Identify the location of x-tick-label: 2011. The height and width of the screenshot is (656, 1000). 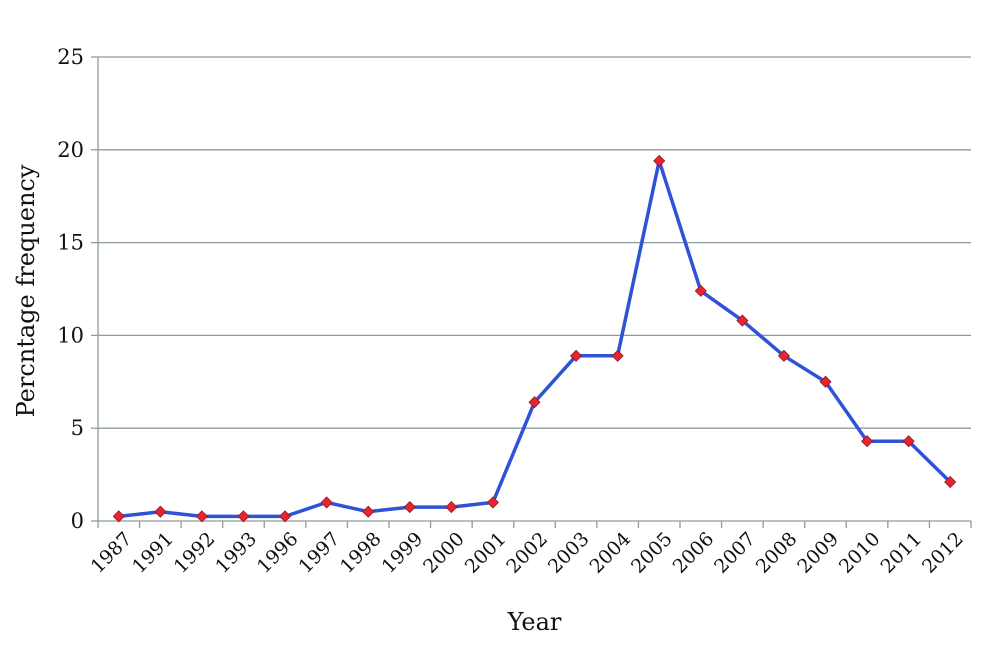
(901, 553).